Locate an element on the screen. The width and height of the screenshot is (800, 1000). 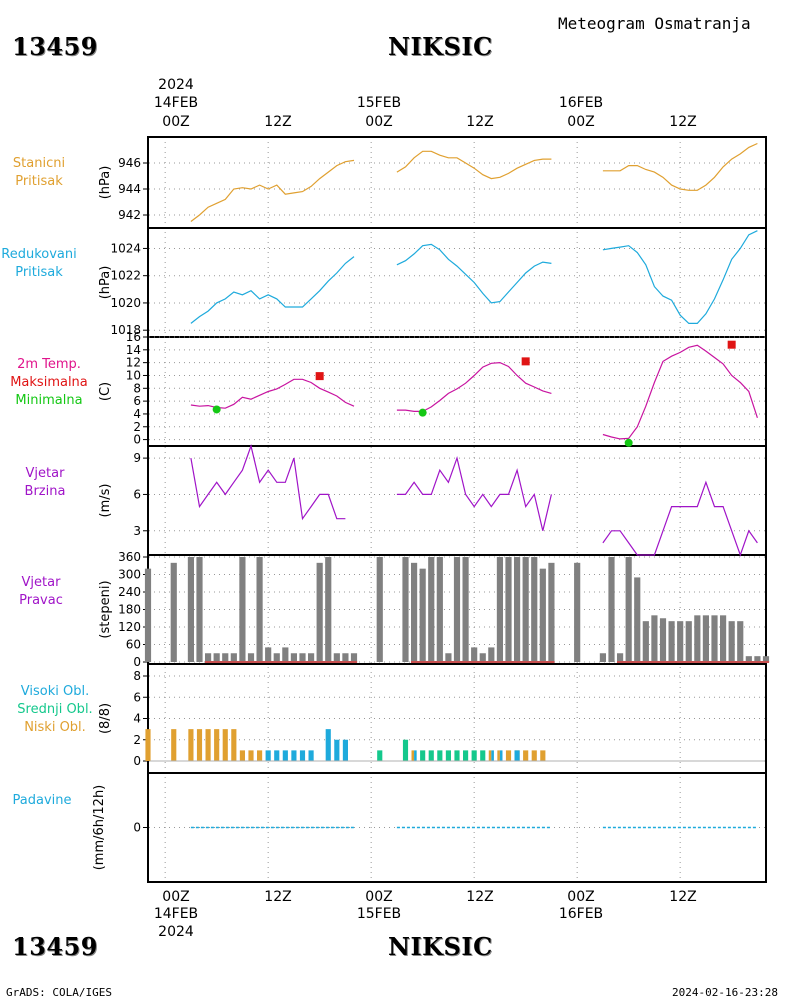
label-vjetar-brzina: Vjetar Brzina is located at coordinates (45, 483).